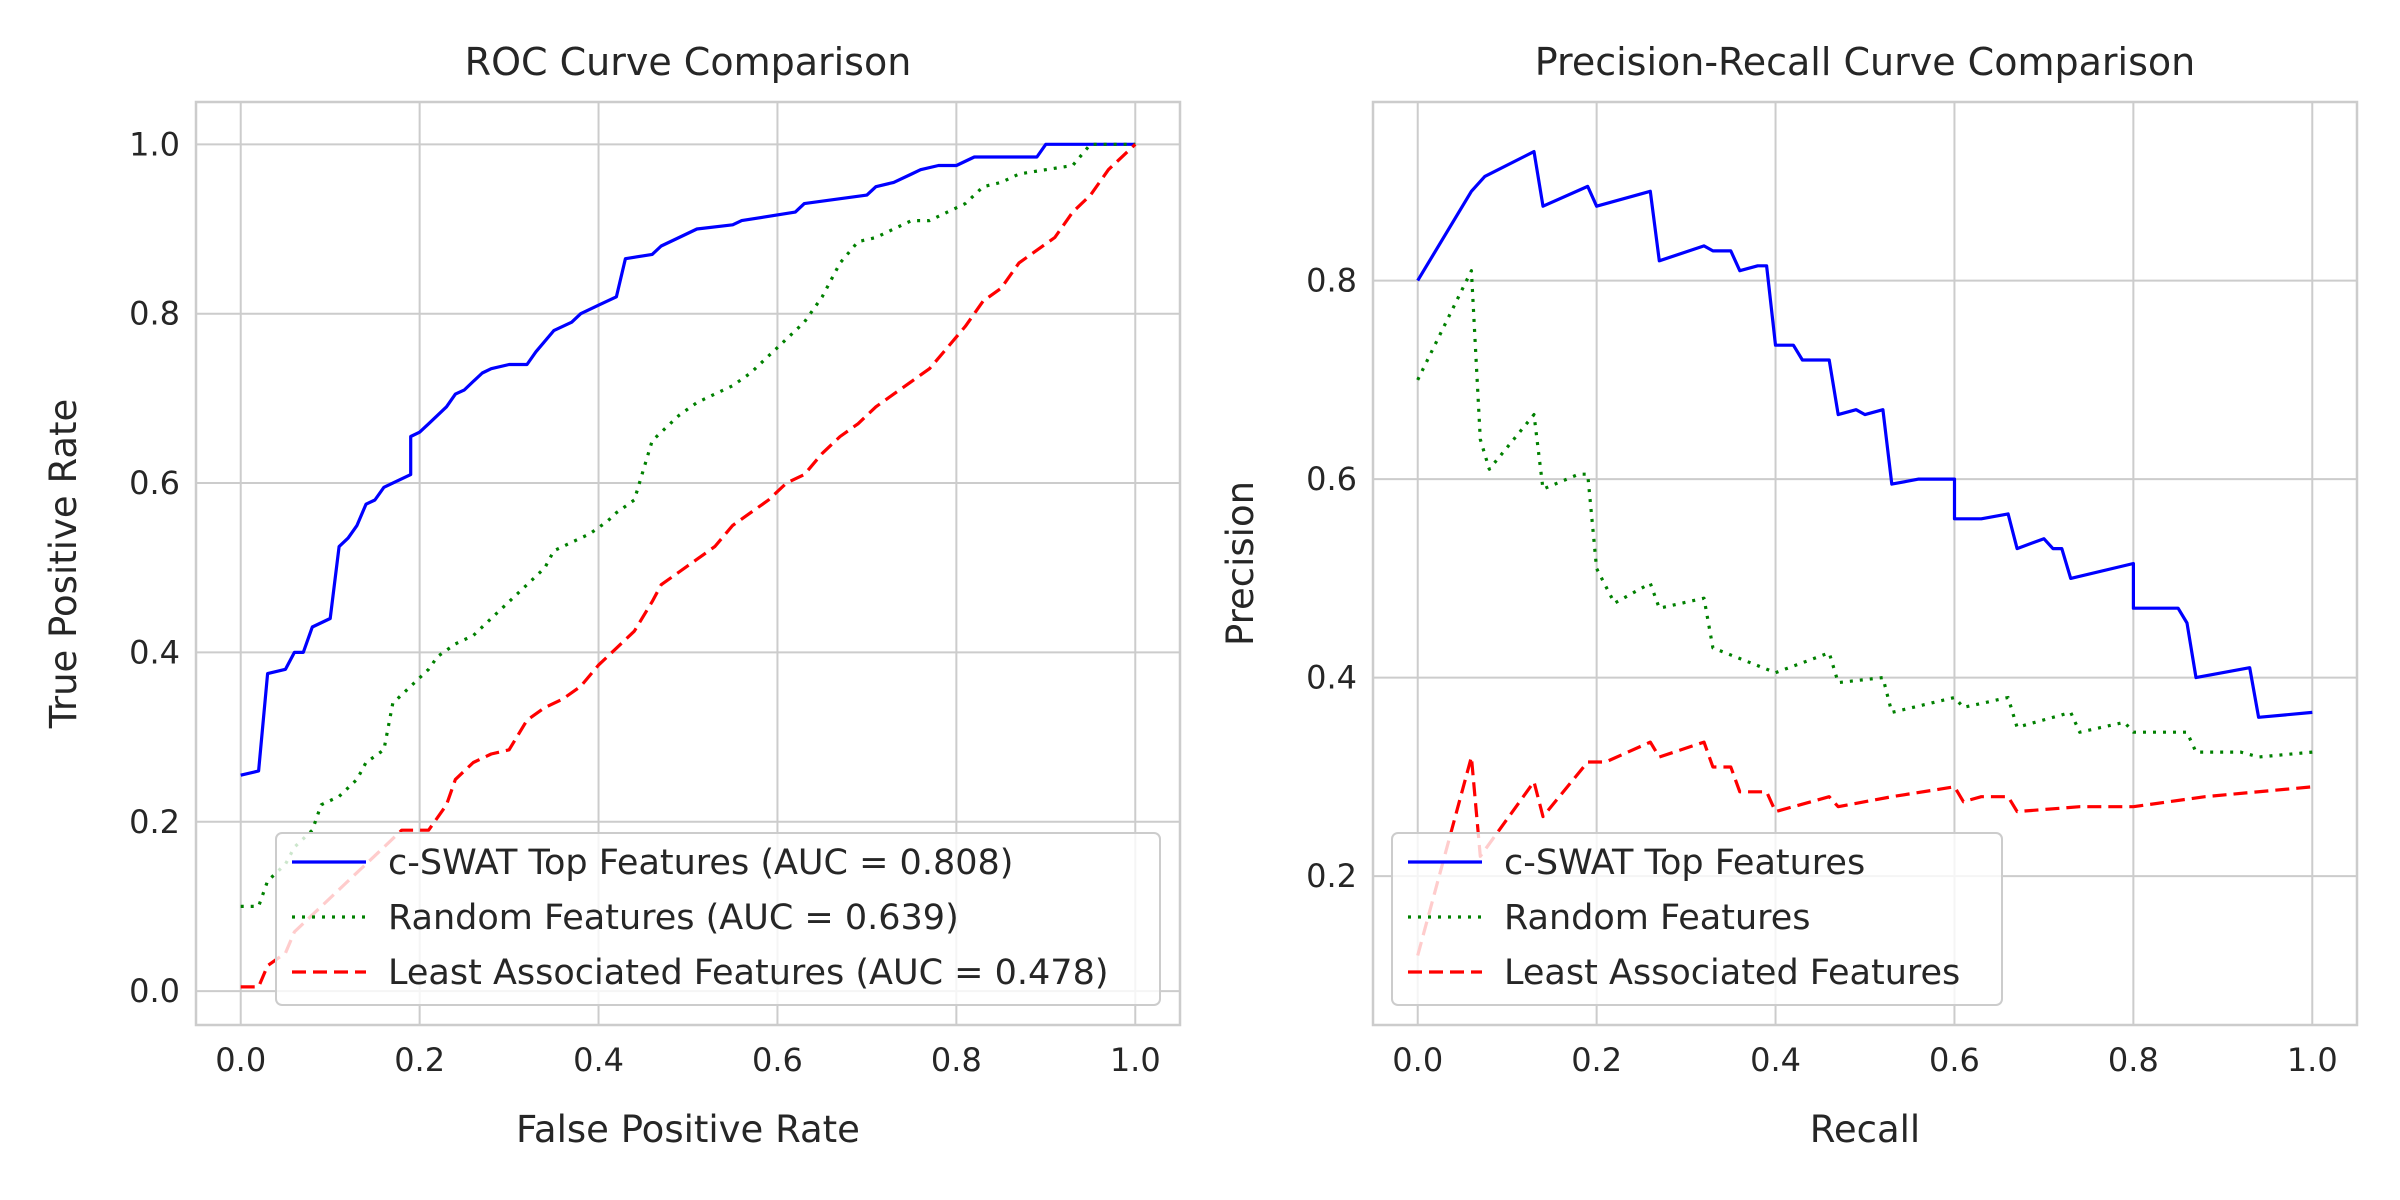  I want to click on roc-y-tick-label: 0.2, so click(154, 822).